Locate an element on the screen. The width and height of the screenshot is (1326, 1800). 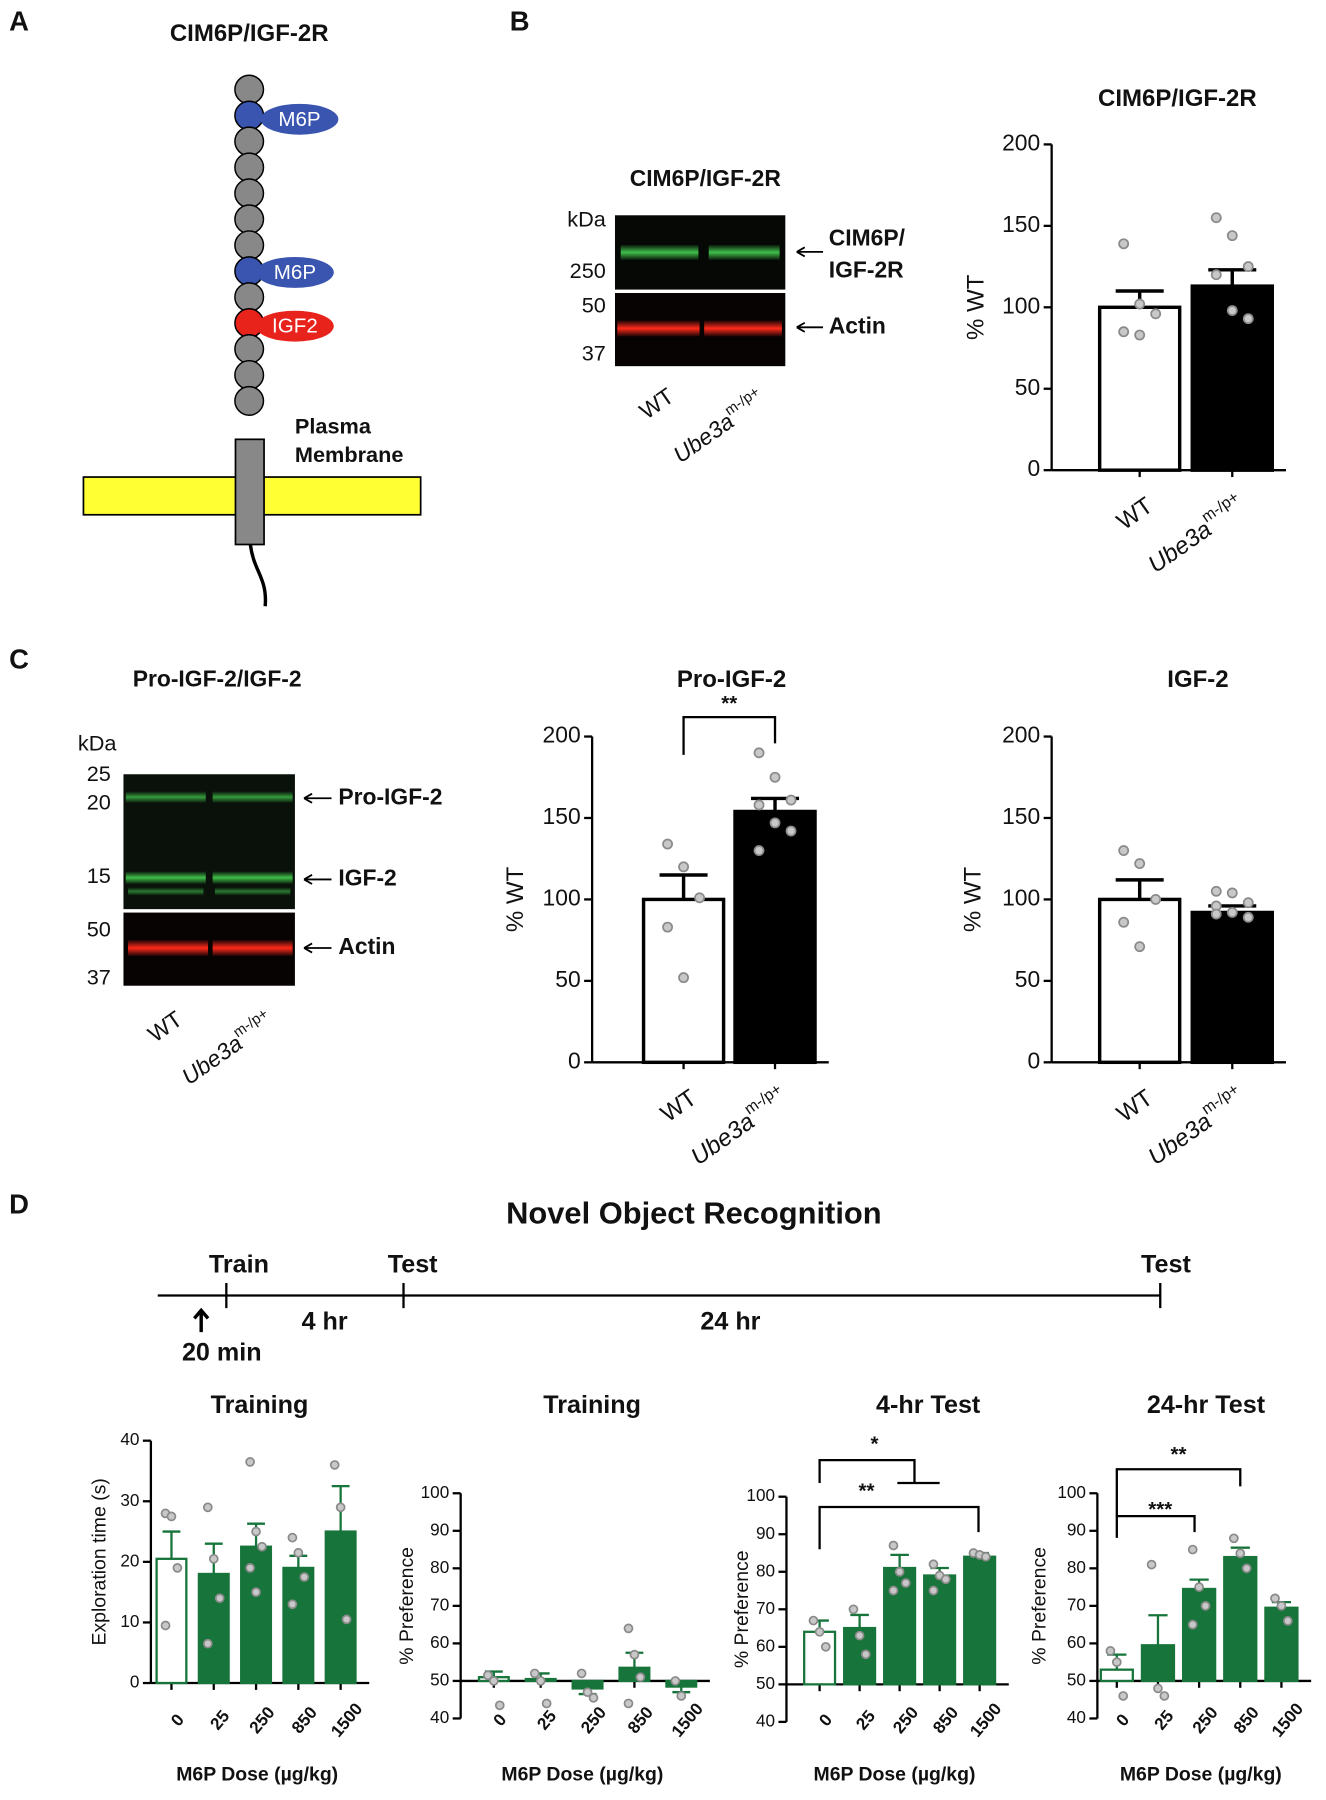
event-label: Train is located at coordinates (239, 1264).